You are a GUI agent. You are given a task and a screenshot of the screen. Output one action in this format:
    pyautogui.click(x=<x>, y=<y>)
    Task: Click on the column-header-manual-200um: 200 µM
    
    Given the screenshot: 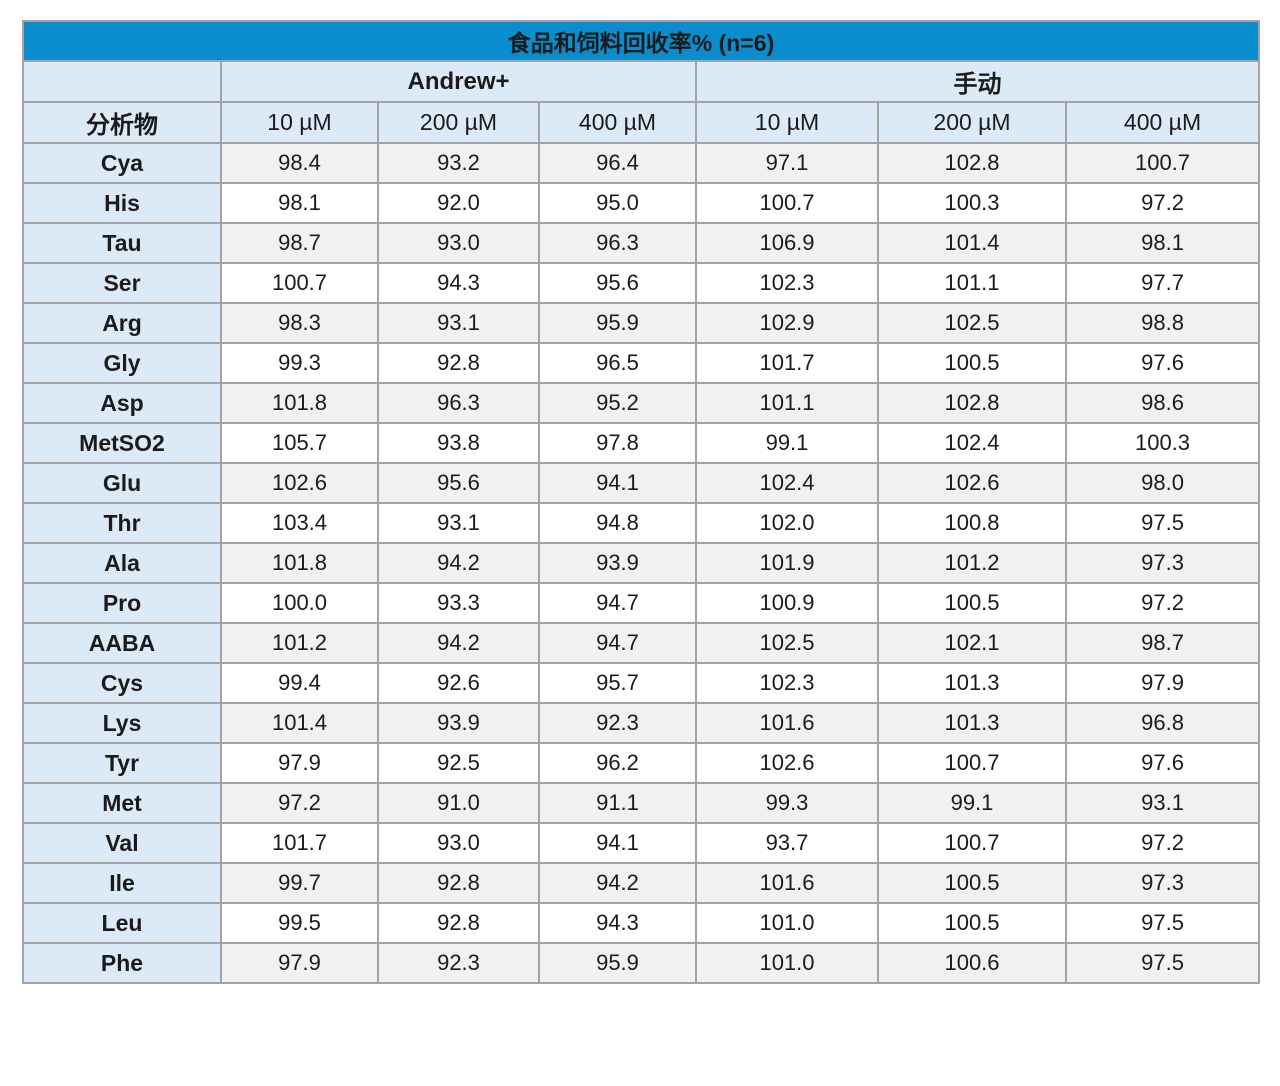 What is the action you would take?
    pyautogui.click(x=972, y=122)
    